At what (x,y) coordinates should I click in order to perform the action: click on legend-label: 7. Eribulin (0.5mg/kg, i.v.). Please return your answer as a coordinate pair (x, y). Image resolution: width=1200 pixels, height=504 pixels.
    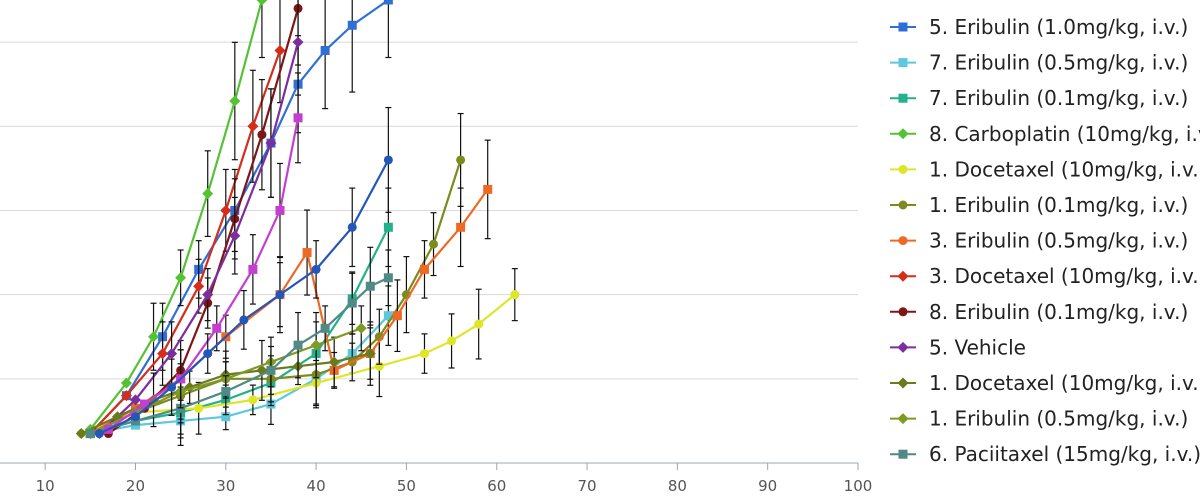
    Looking at the image, I should click on (1058, 63).